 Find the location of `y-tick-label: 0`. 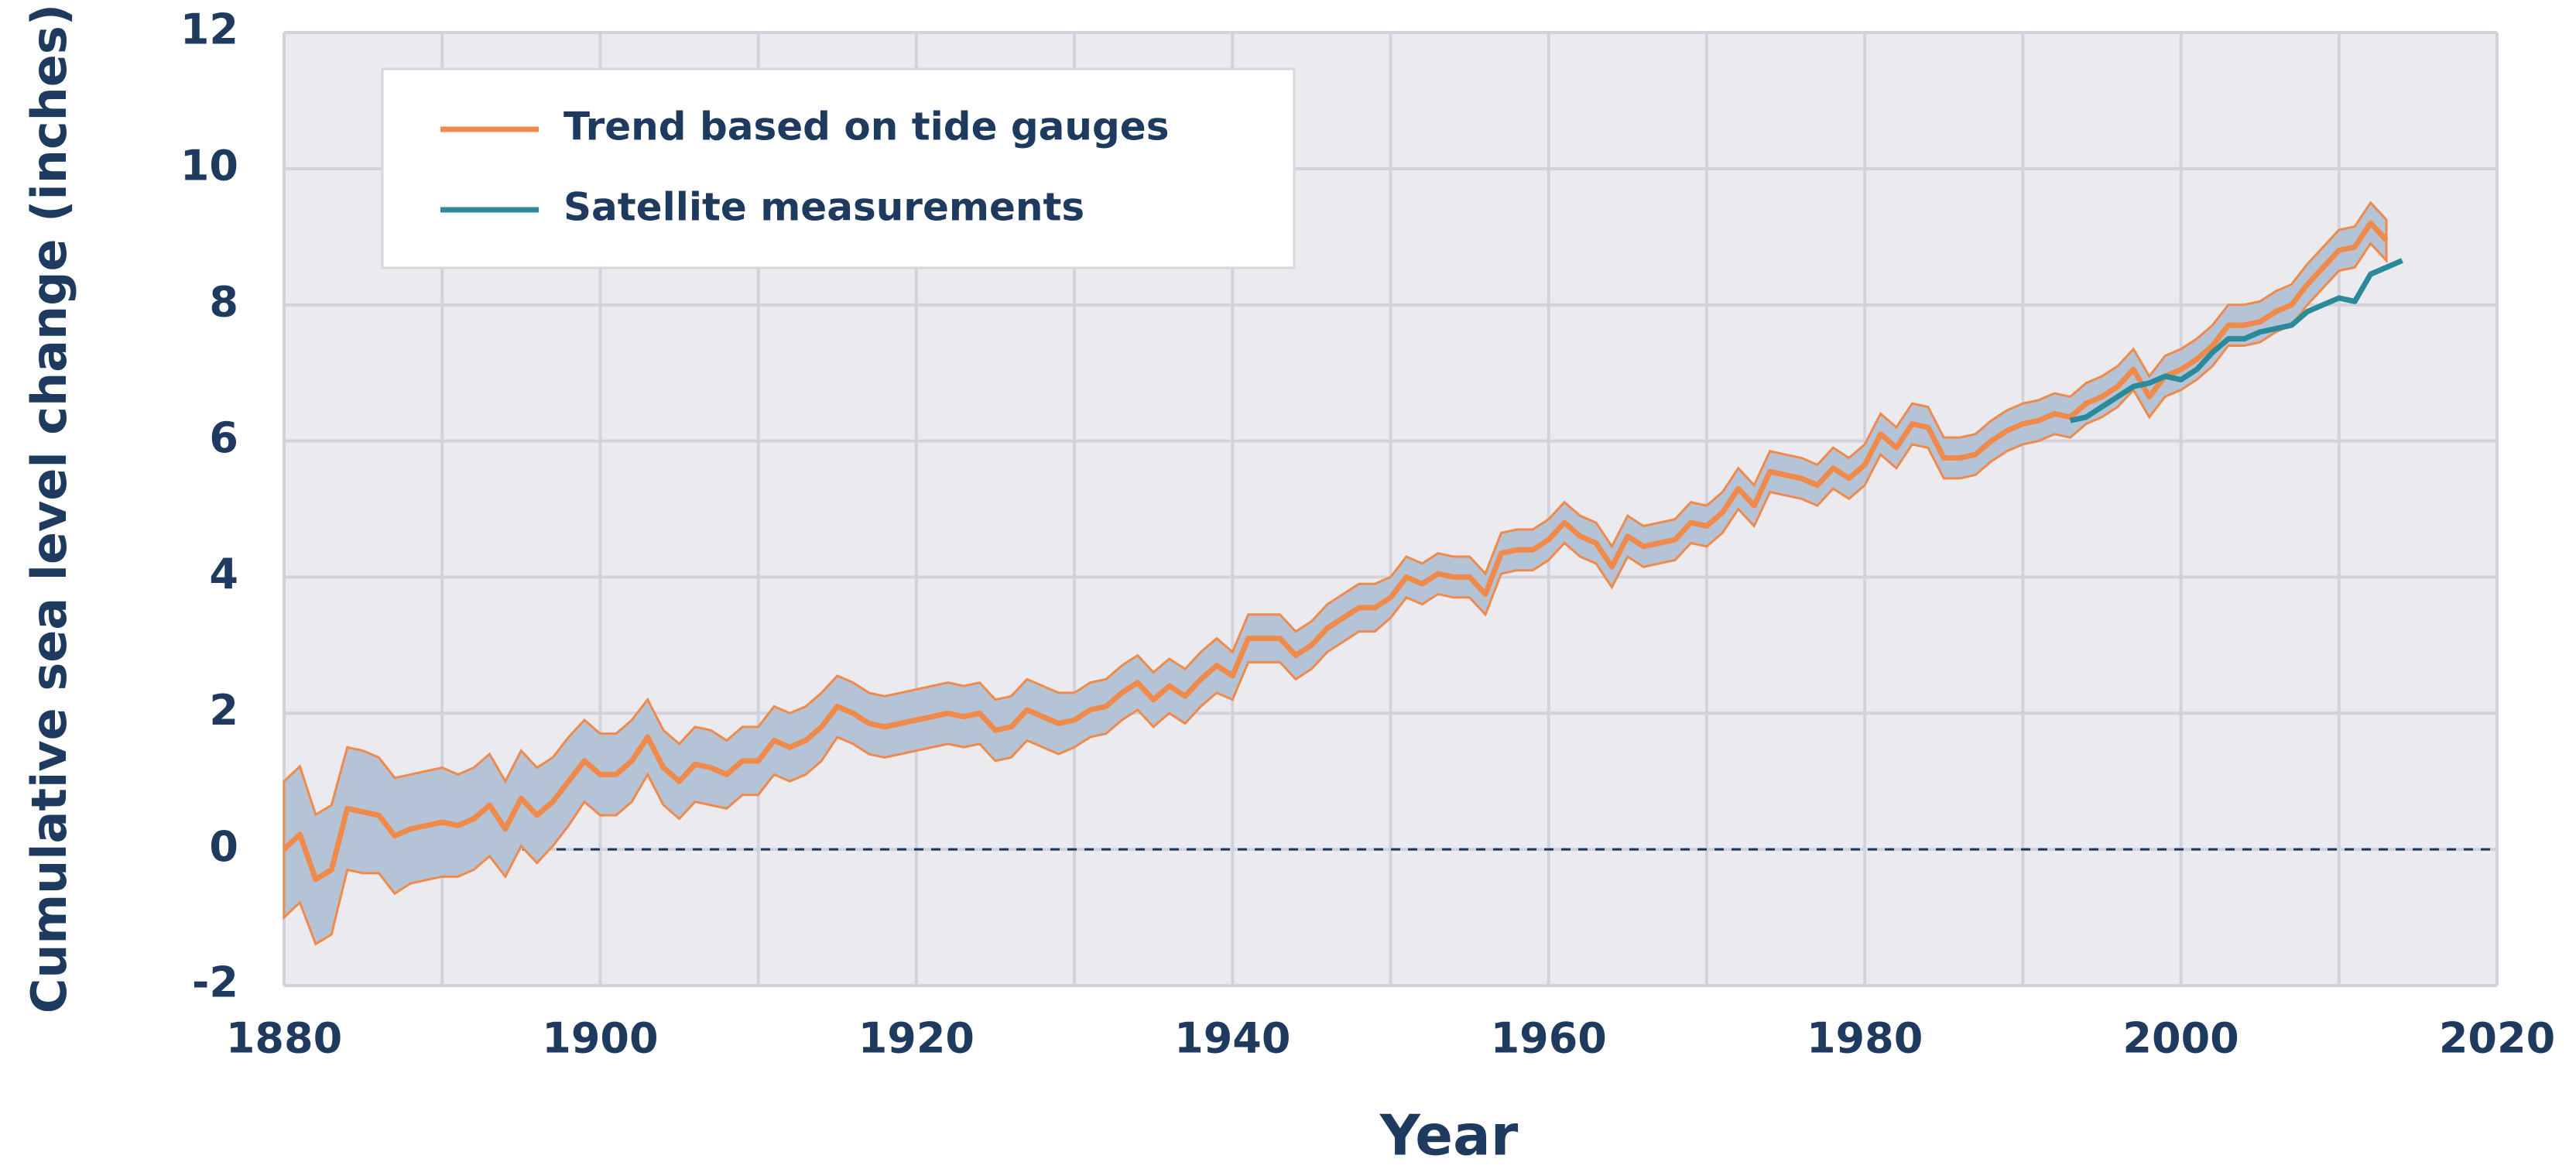

y-tick-label: 0 is located at coordinates (223, 847).